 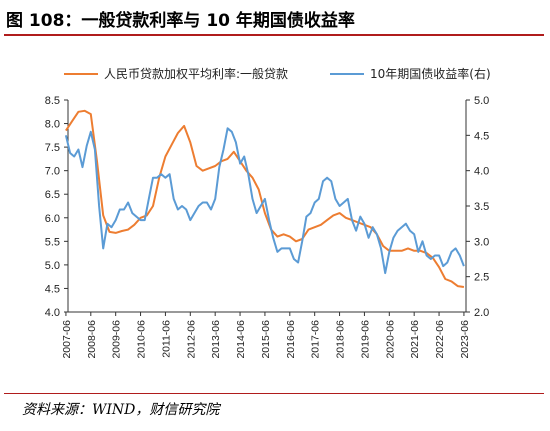 I want to click on right-tick-label: 4.5, so click(x=481, y=136).